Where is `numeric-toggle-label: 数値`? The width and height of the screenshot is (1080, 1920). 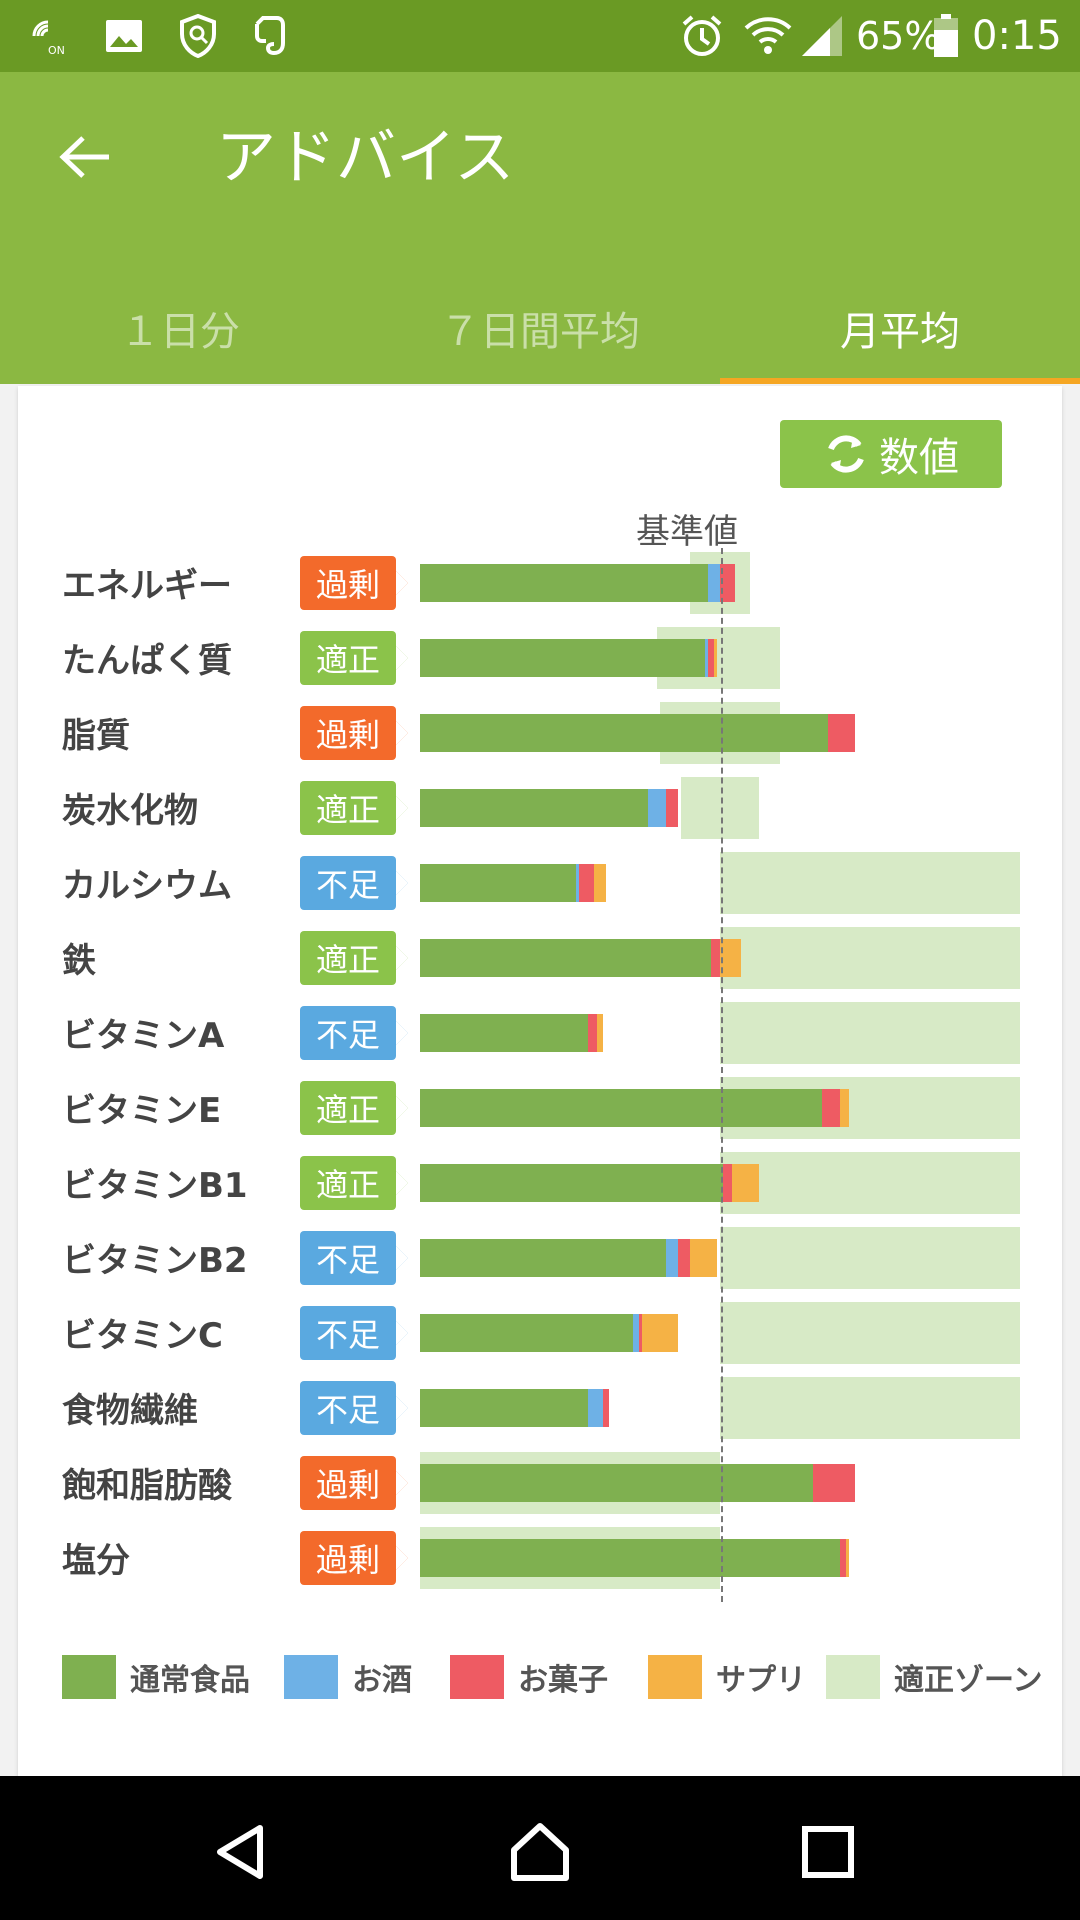
numeric-toggle-label: 数値 is located at coordinates (919, 458).